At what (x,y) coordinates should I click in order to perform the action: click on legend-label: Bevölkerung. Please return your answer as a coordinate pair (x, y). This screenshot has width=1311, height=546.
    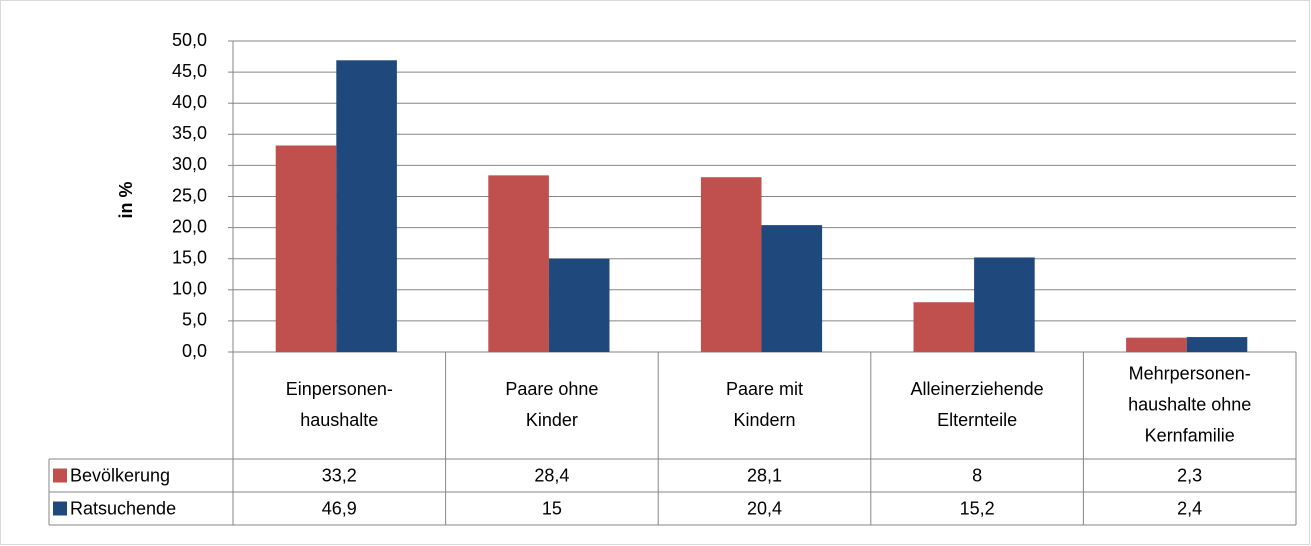
    Looking at the image, I should click on (120, 475).